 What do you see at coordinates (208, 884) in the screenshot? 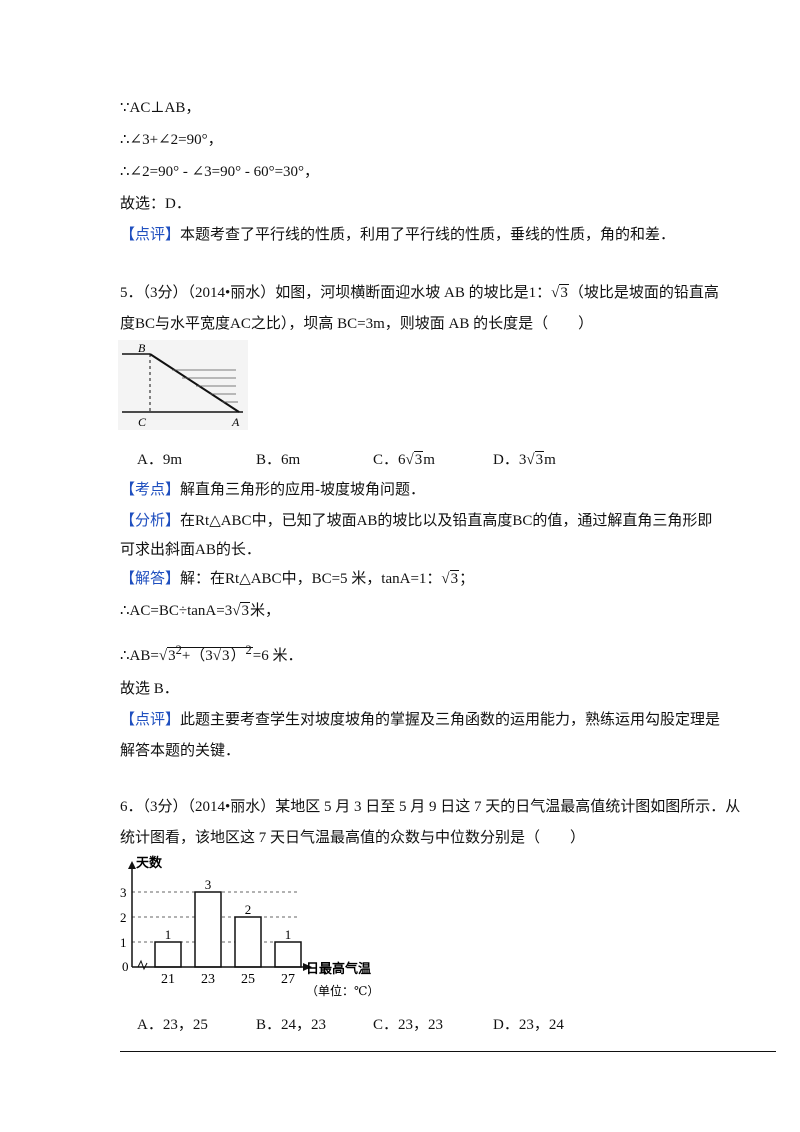
I see `bar-data-label: 3` at bounding box center [208, 884].